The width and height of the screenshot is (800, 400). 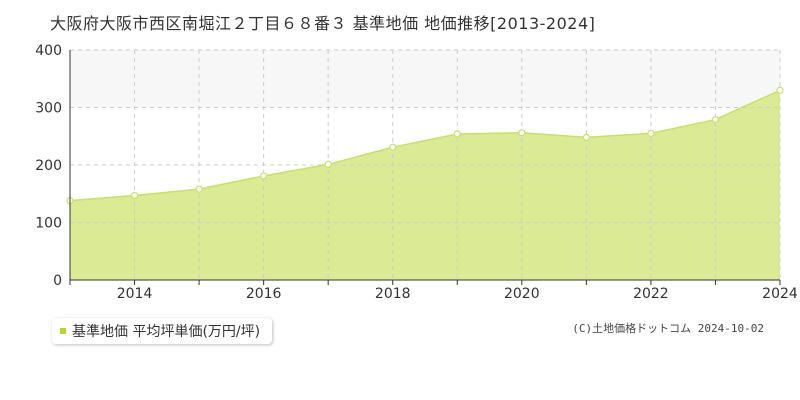 What do you see at coordinates (166, 332) in the screenshot?
I see `legend-label: 基準地価 平均坪単価(万円/坪)` at bounding box center [166, 332].